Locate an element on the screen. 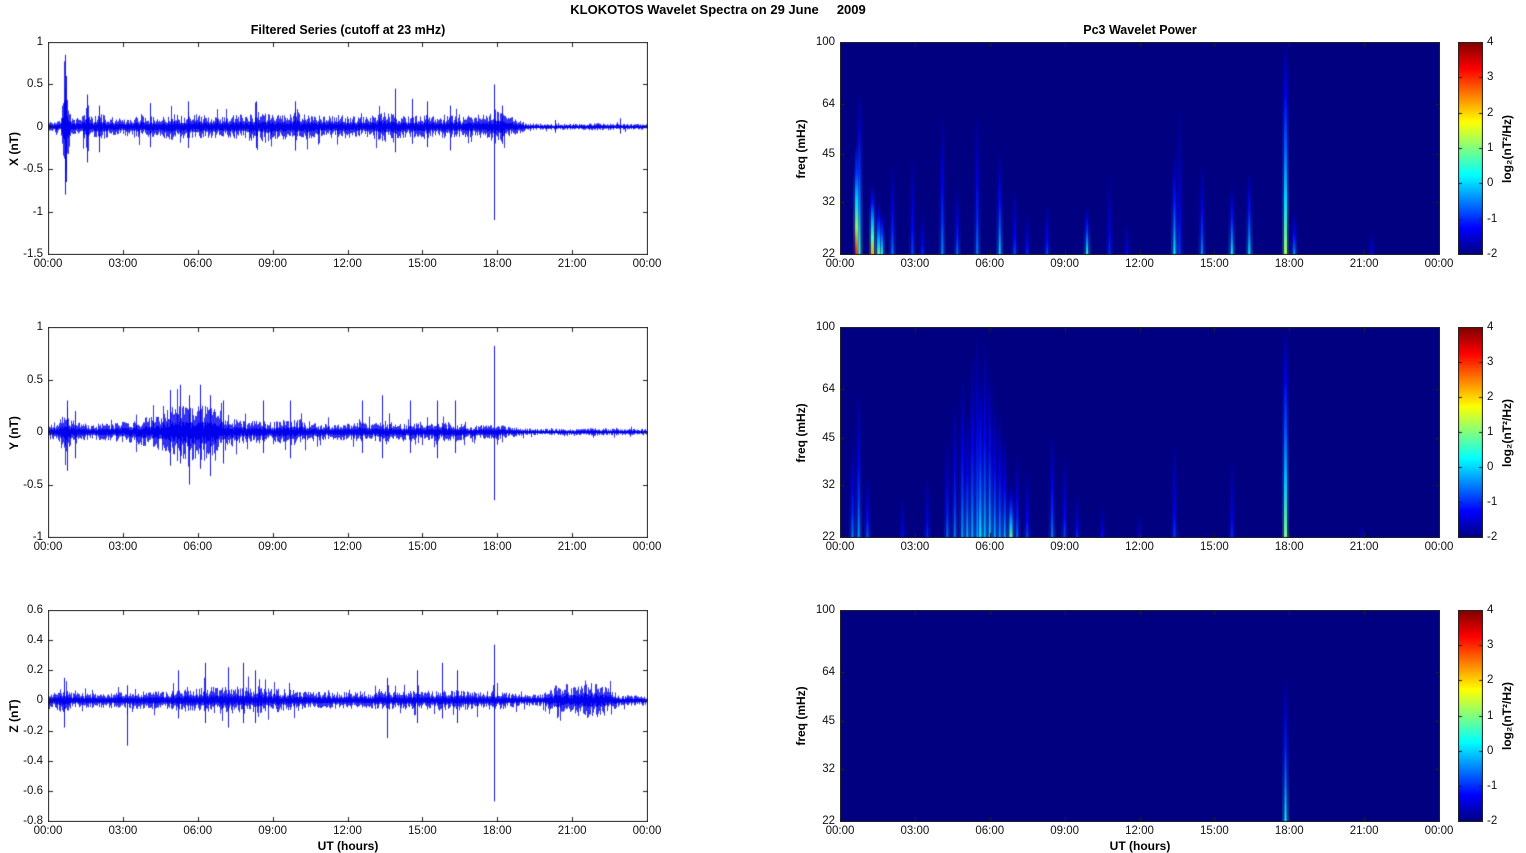 This screenshot has width=1526, height=853. figure-title: KLOKOTOS Wavelet Spectra on 29 June 2009 is located at coordinates (718, 9).